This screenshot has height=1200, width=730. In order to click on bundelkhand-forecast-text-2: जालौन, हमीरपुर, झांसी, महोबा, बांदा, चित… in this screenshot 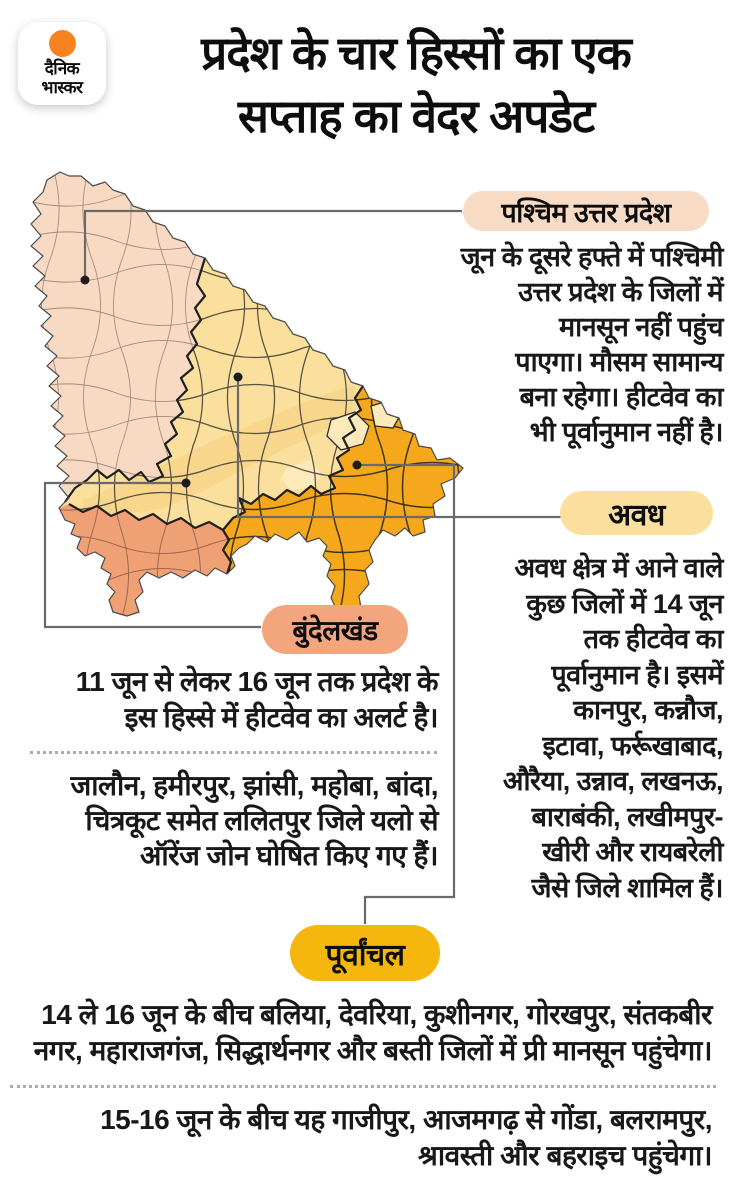, I will do `click(254, 820)`.